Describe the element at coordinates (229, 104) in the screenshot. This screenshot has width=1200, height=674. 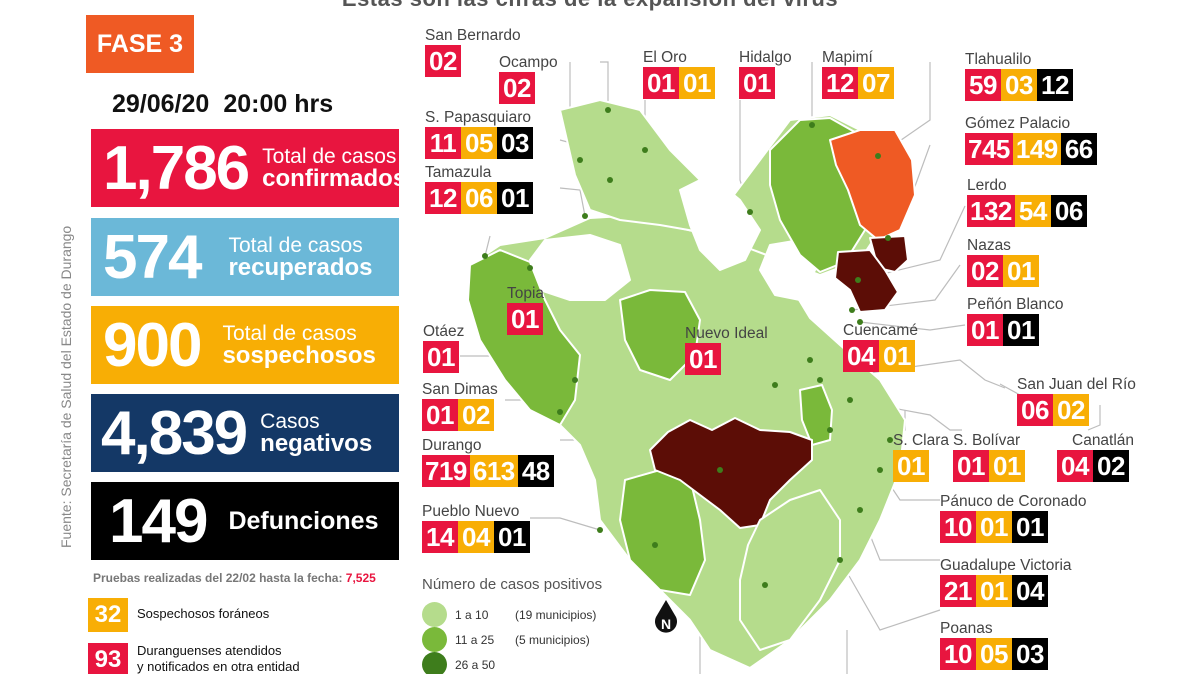
I see `date-time: 29/06/20 20:00 hrs` at that location.